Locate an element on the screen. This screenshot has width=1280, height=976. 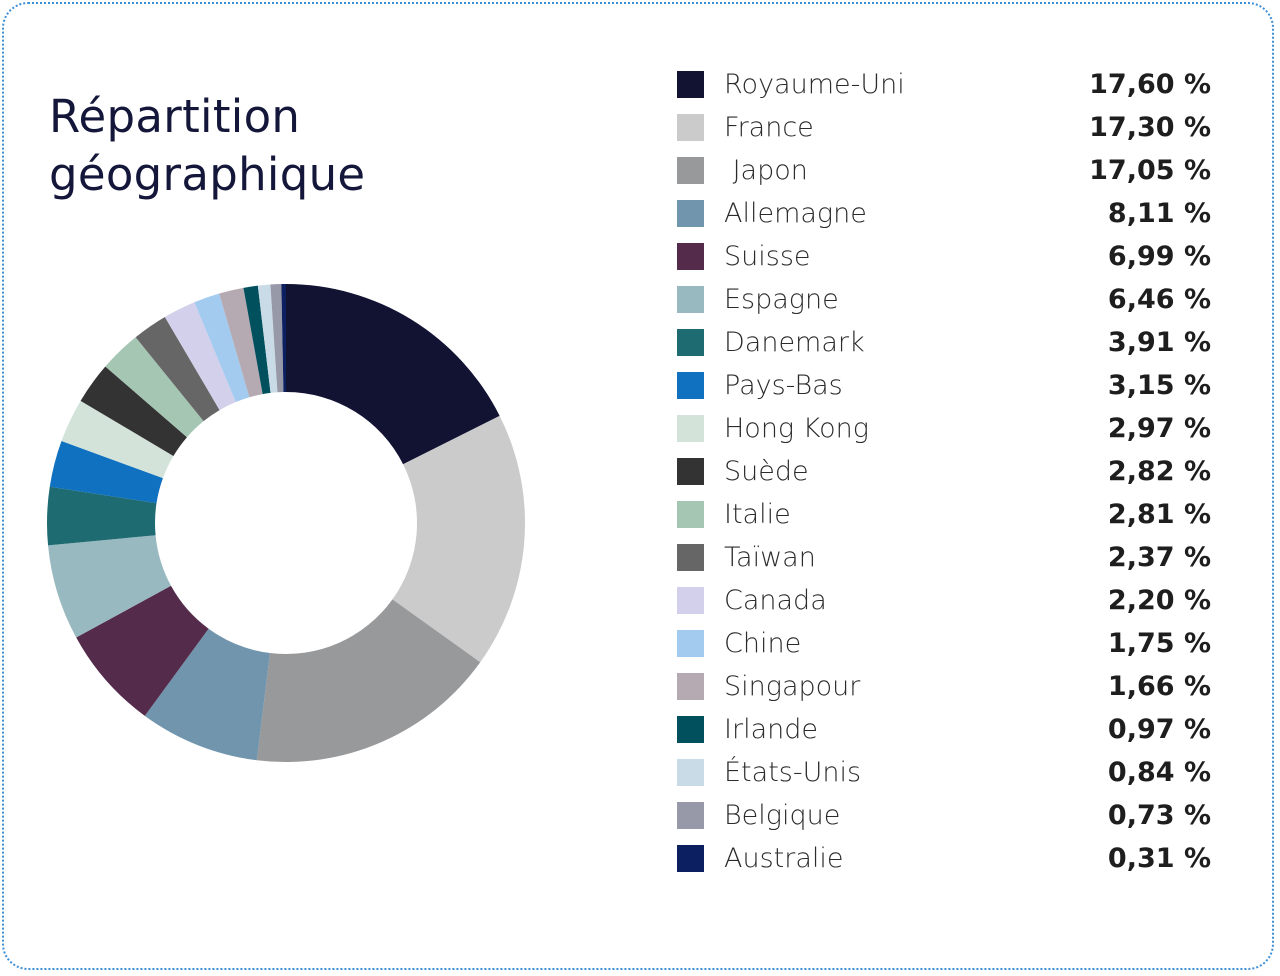
legend-value: 2,81 % is located at coordinates (1159, 514).